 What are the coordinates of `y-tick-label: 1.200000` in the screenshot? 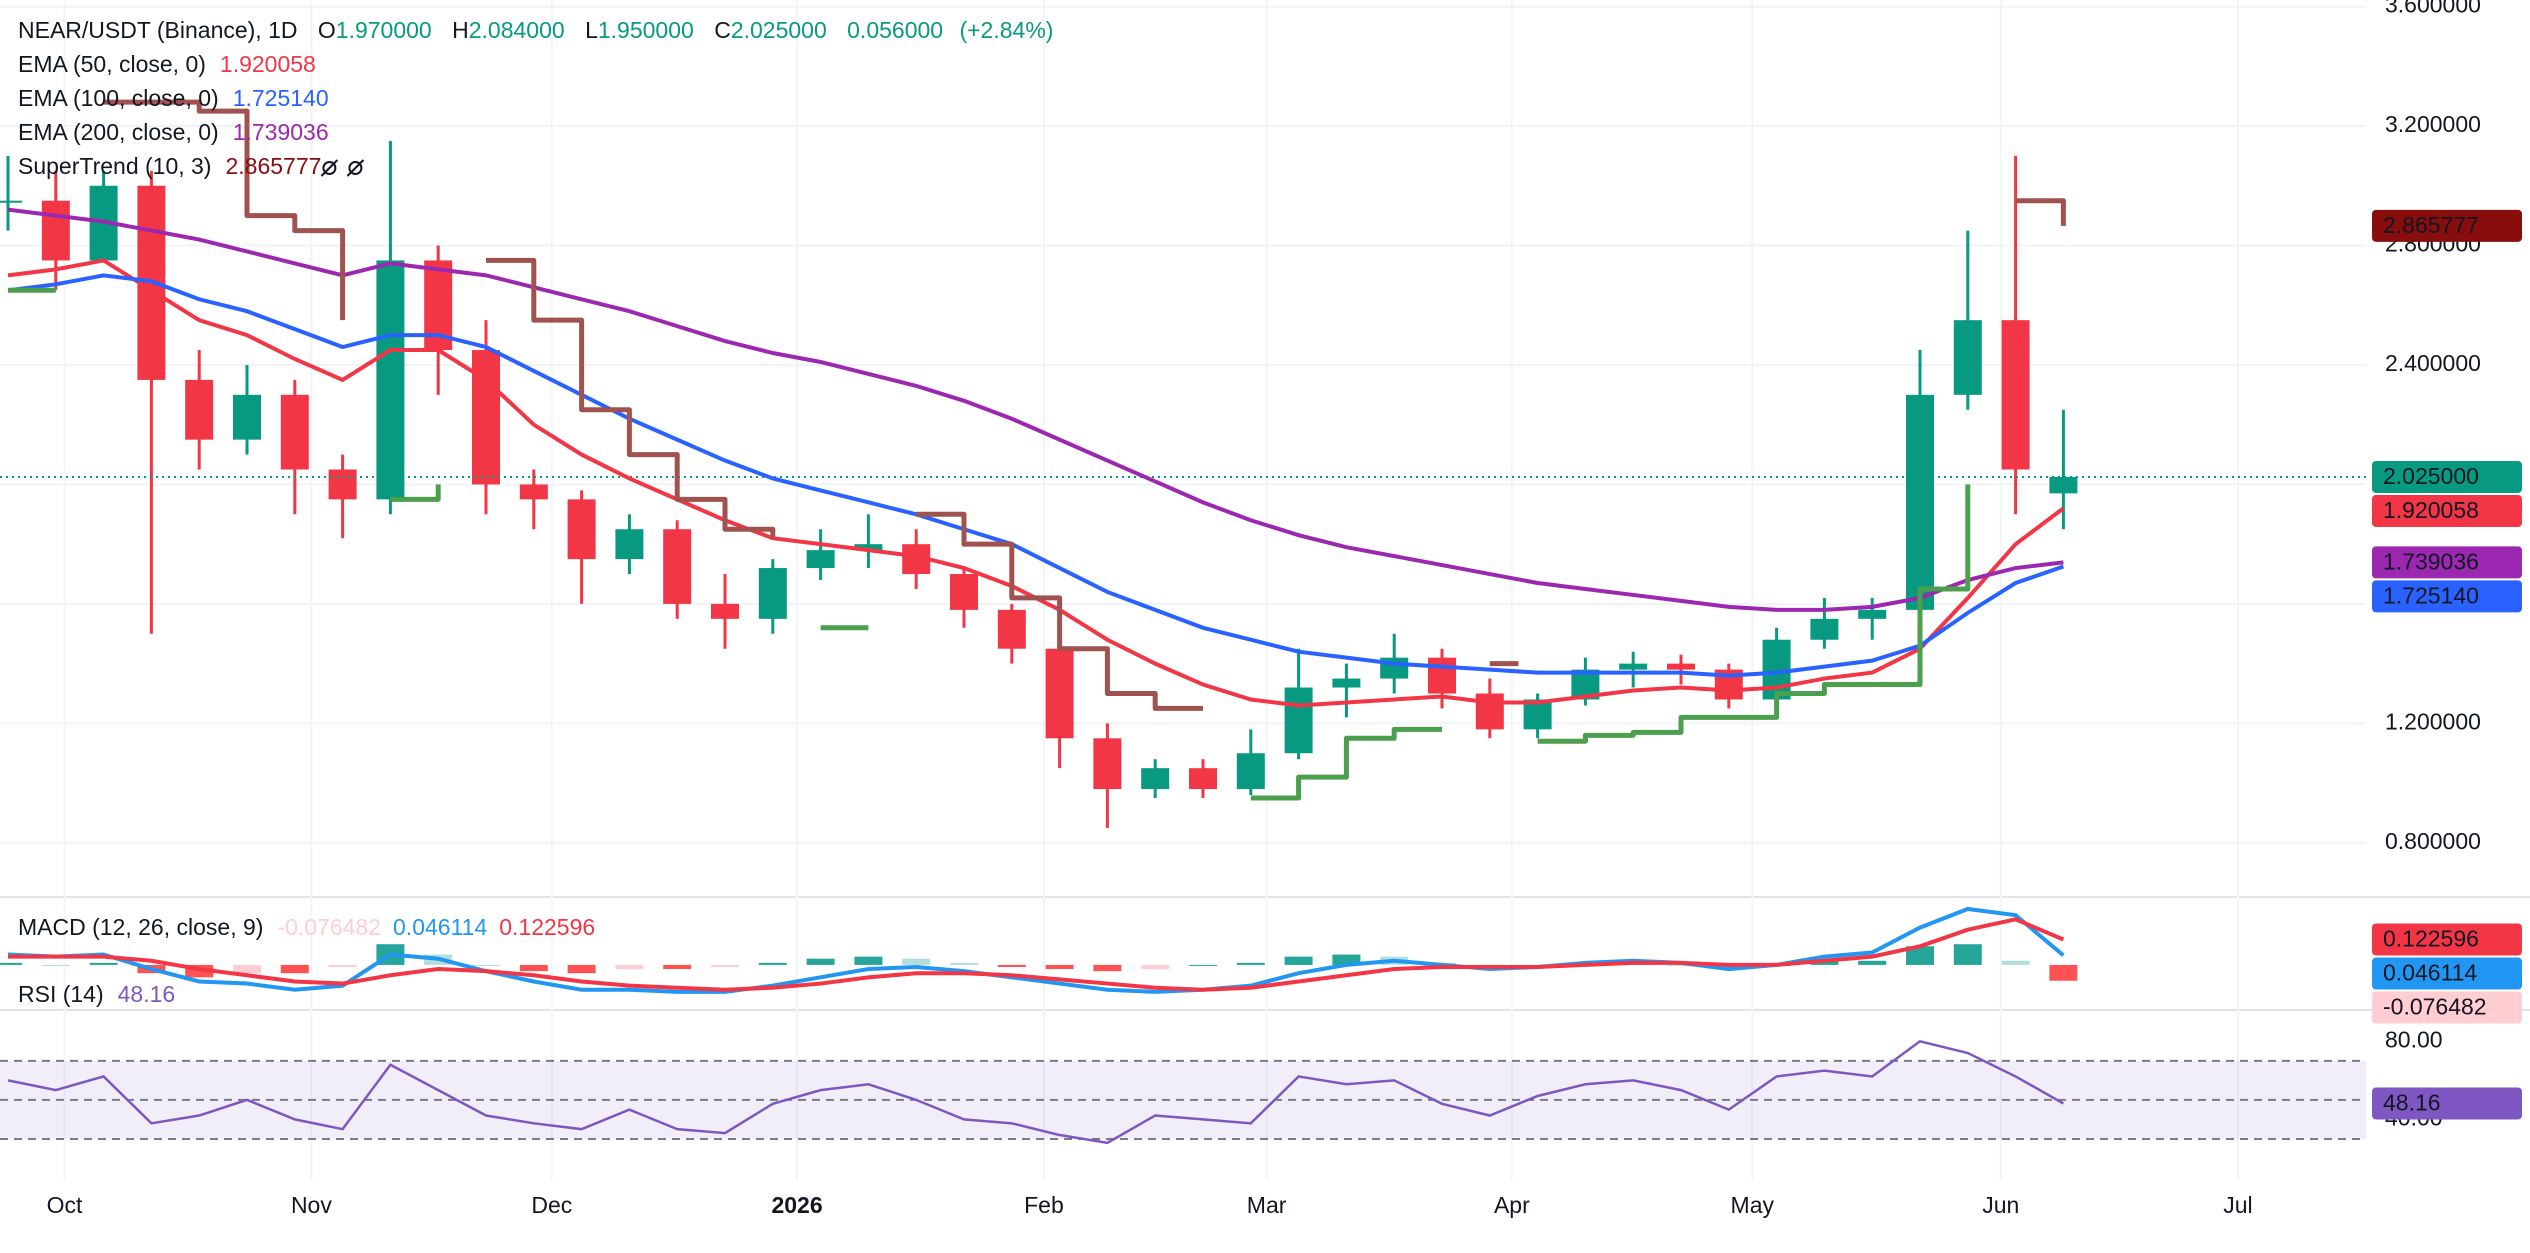 It's located at (2433, 721).